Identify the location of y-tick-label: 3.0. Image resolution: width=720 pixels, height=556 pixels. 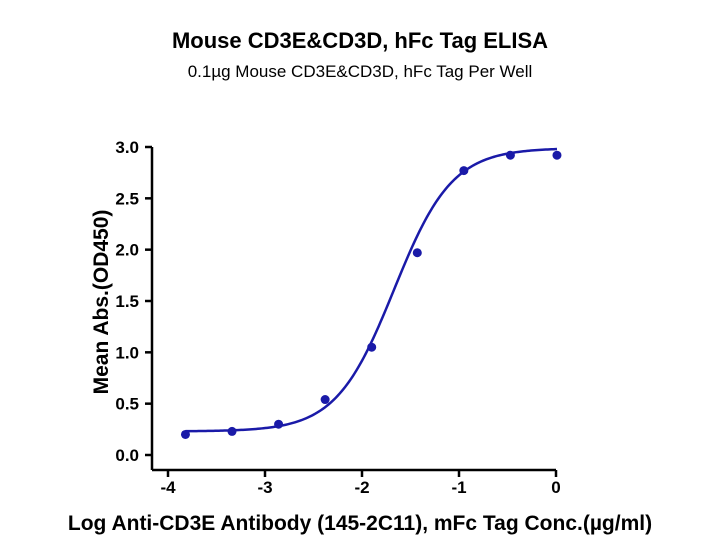
(127, 147).